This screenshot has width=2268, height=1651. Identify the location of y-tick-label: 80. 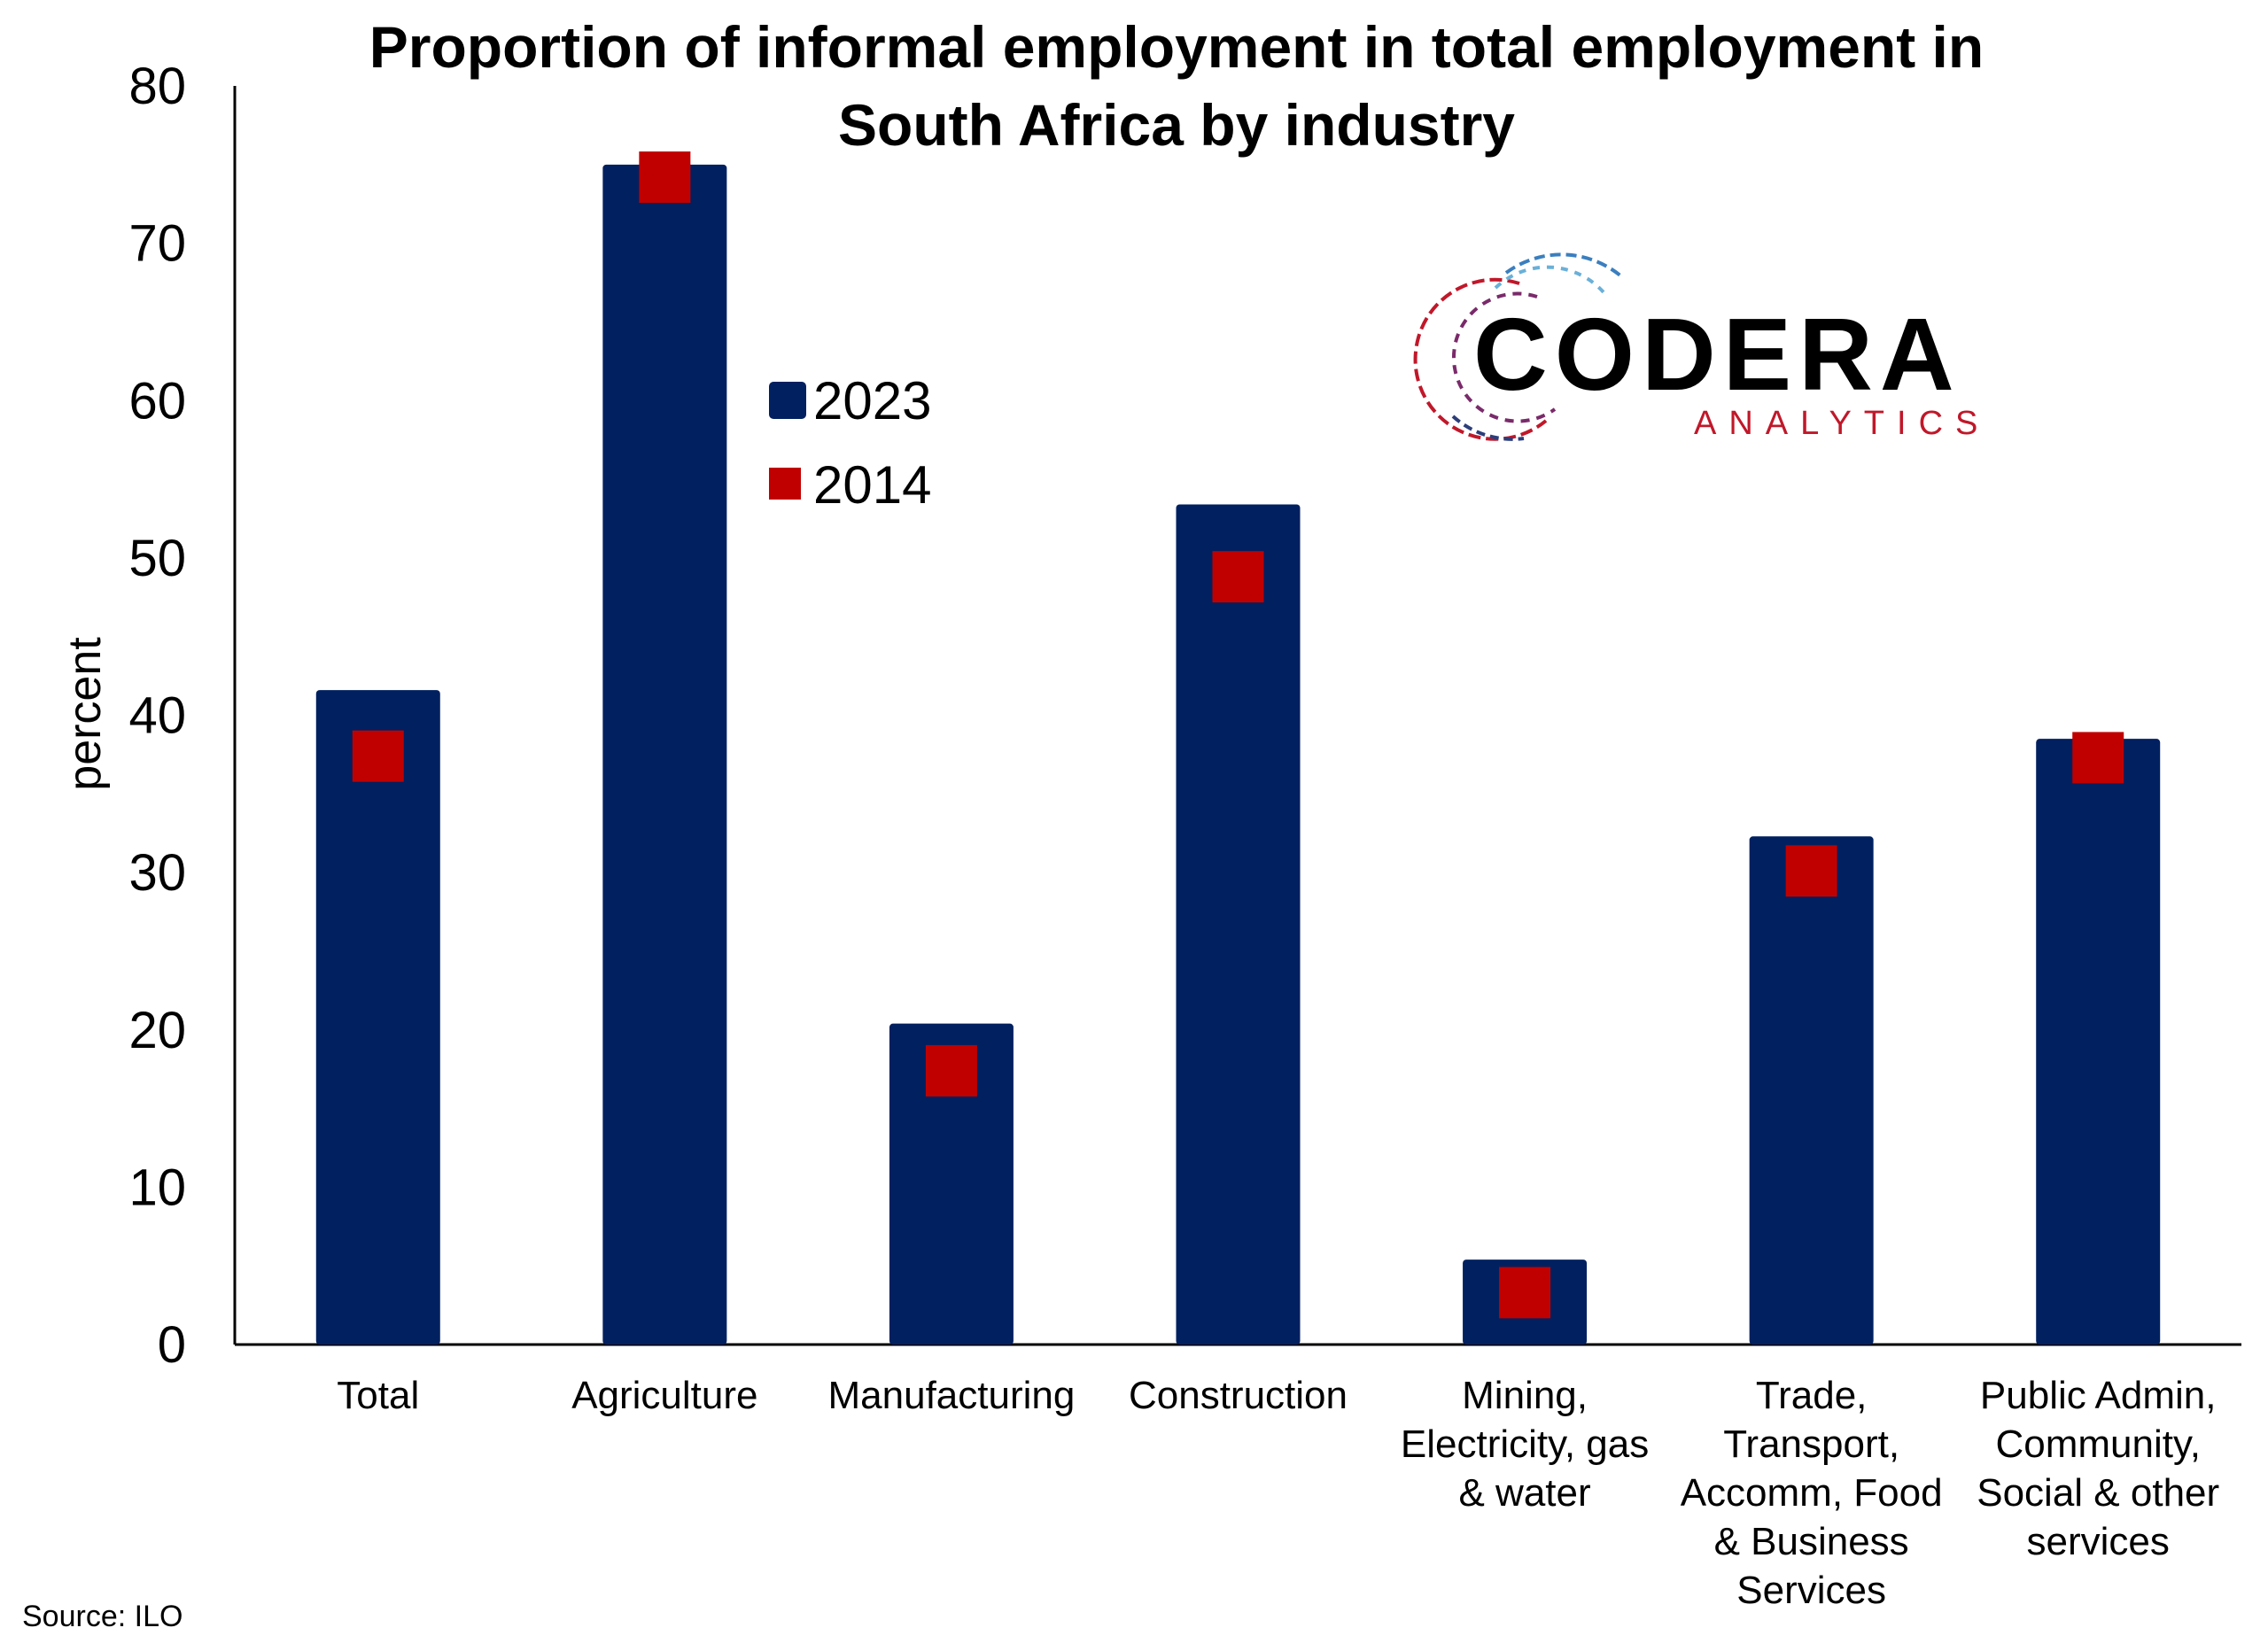
(157, 86).